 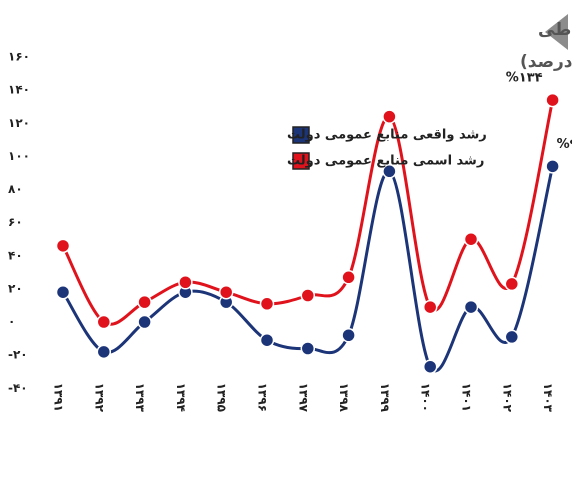 What do you see at coordinates (18, 355) in the screenshot?
I see `y-tick-label: -۲۰` at bounding box center [18, 355].